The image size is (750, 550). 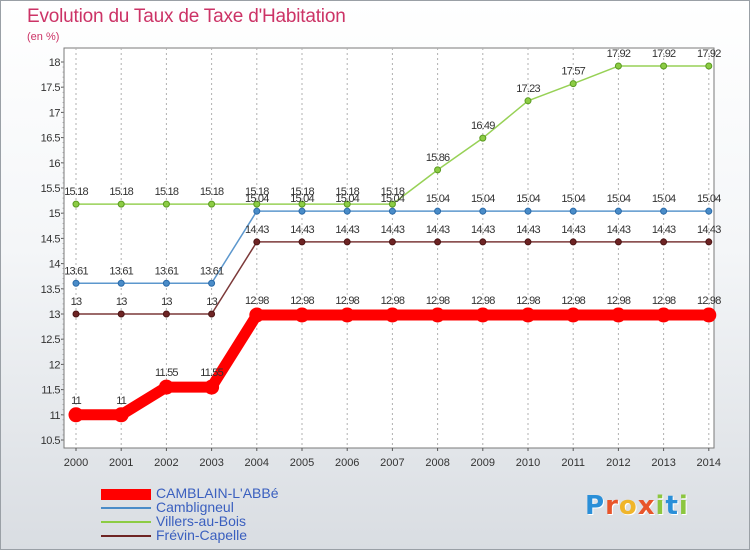 I want to click on x-tick-label: 2009, so click(x=483, y=463).